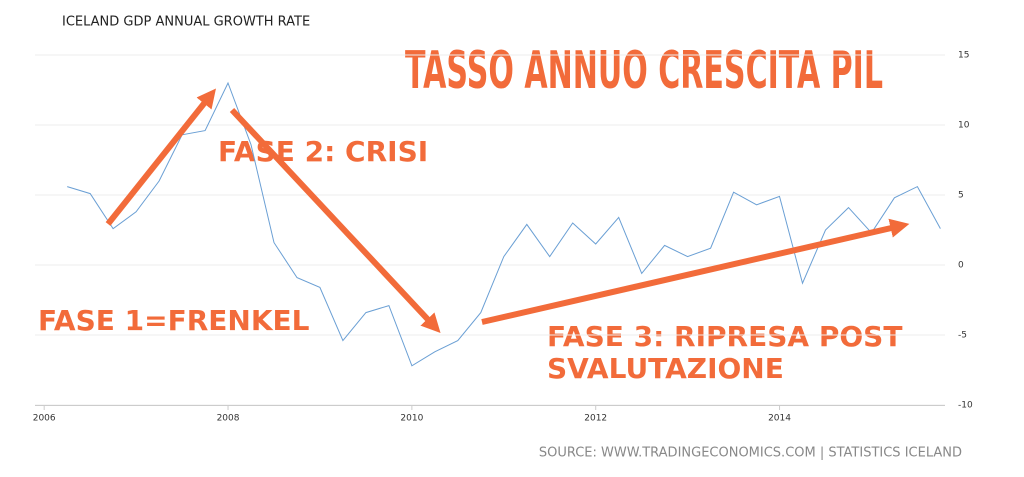 The width and height of the screenshot is (1024, 477). Describe the element at coordinates (961, 196) in the screenshot. I see `y-tick-label: 5` at that location.